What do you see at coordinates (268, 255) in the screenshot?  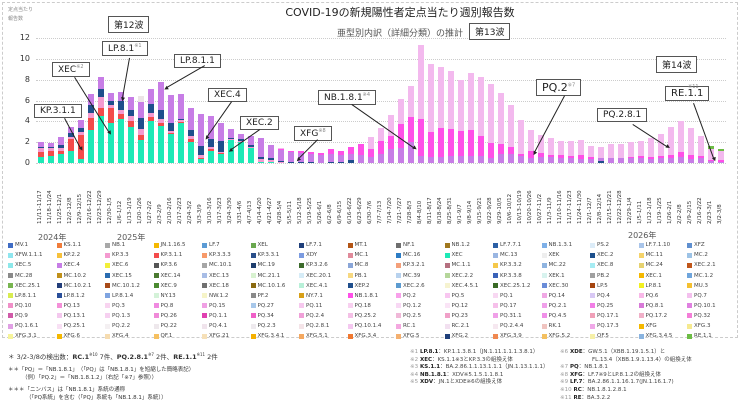 I see `legend-label: KP.3.3.1` at bounding box center [268, 255].